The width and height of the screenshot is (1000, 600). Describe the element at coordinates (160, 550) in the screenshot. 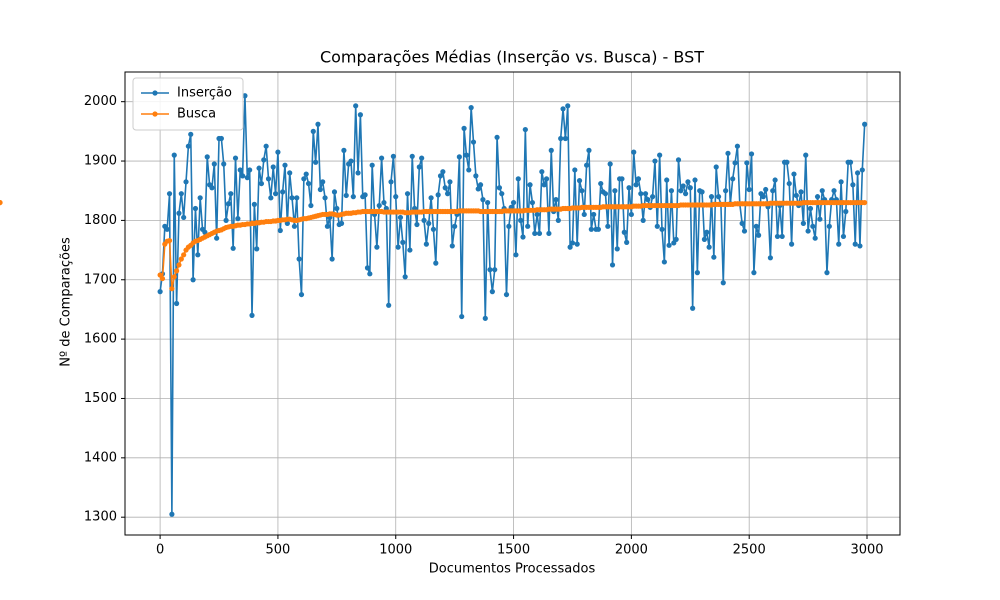

I see `x-tick-label: 0` at that location.